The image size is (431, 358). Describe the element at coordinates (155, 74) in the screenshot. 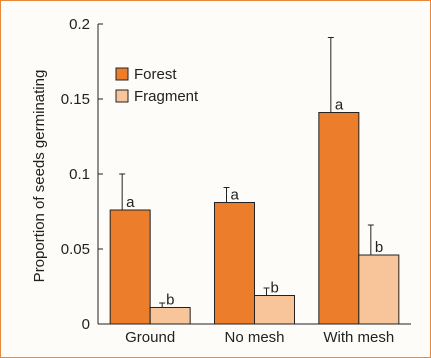

I see `legend-label-forest: Forest` at that location.